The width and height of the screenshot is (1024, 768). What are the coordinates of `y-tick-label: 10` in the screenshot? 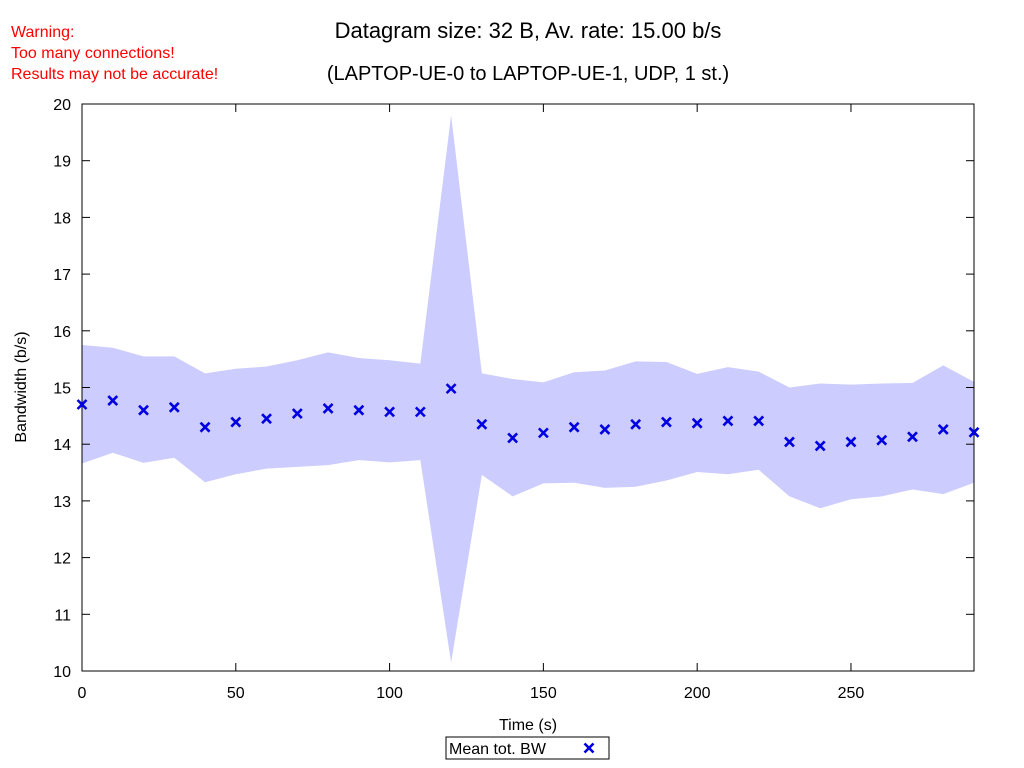 It's located at (62, 672).